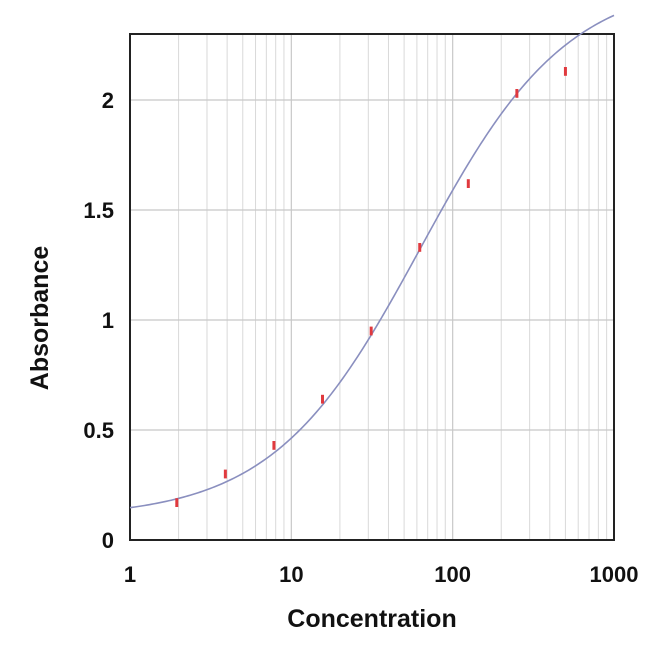 Image resolution: width=650 pixels, height=650 pixels. I want to click on y-tick-label: 2, so click(108, 100).